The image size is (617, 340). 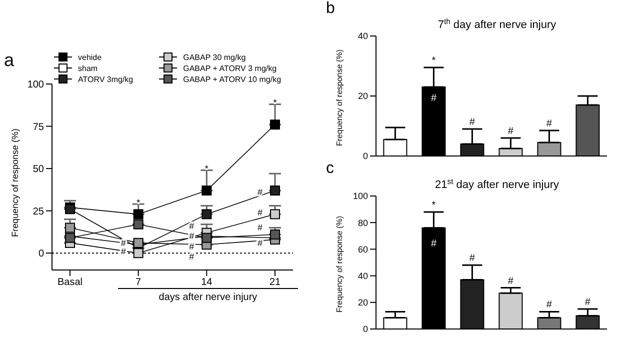 What do you see at coordinates (232, 79) in the screenshot?
I see `legend-label: GABAP + ATORV 10 mg/kg` at bounding box center [232, 79].